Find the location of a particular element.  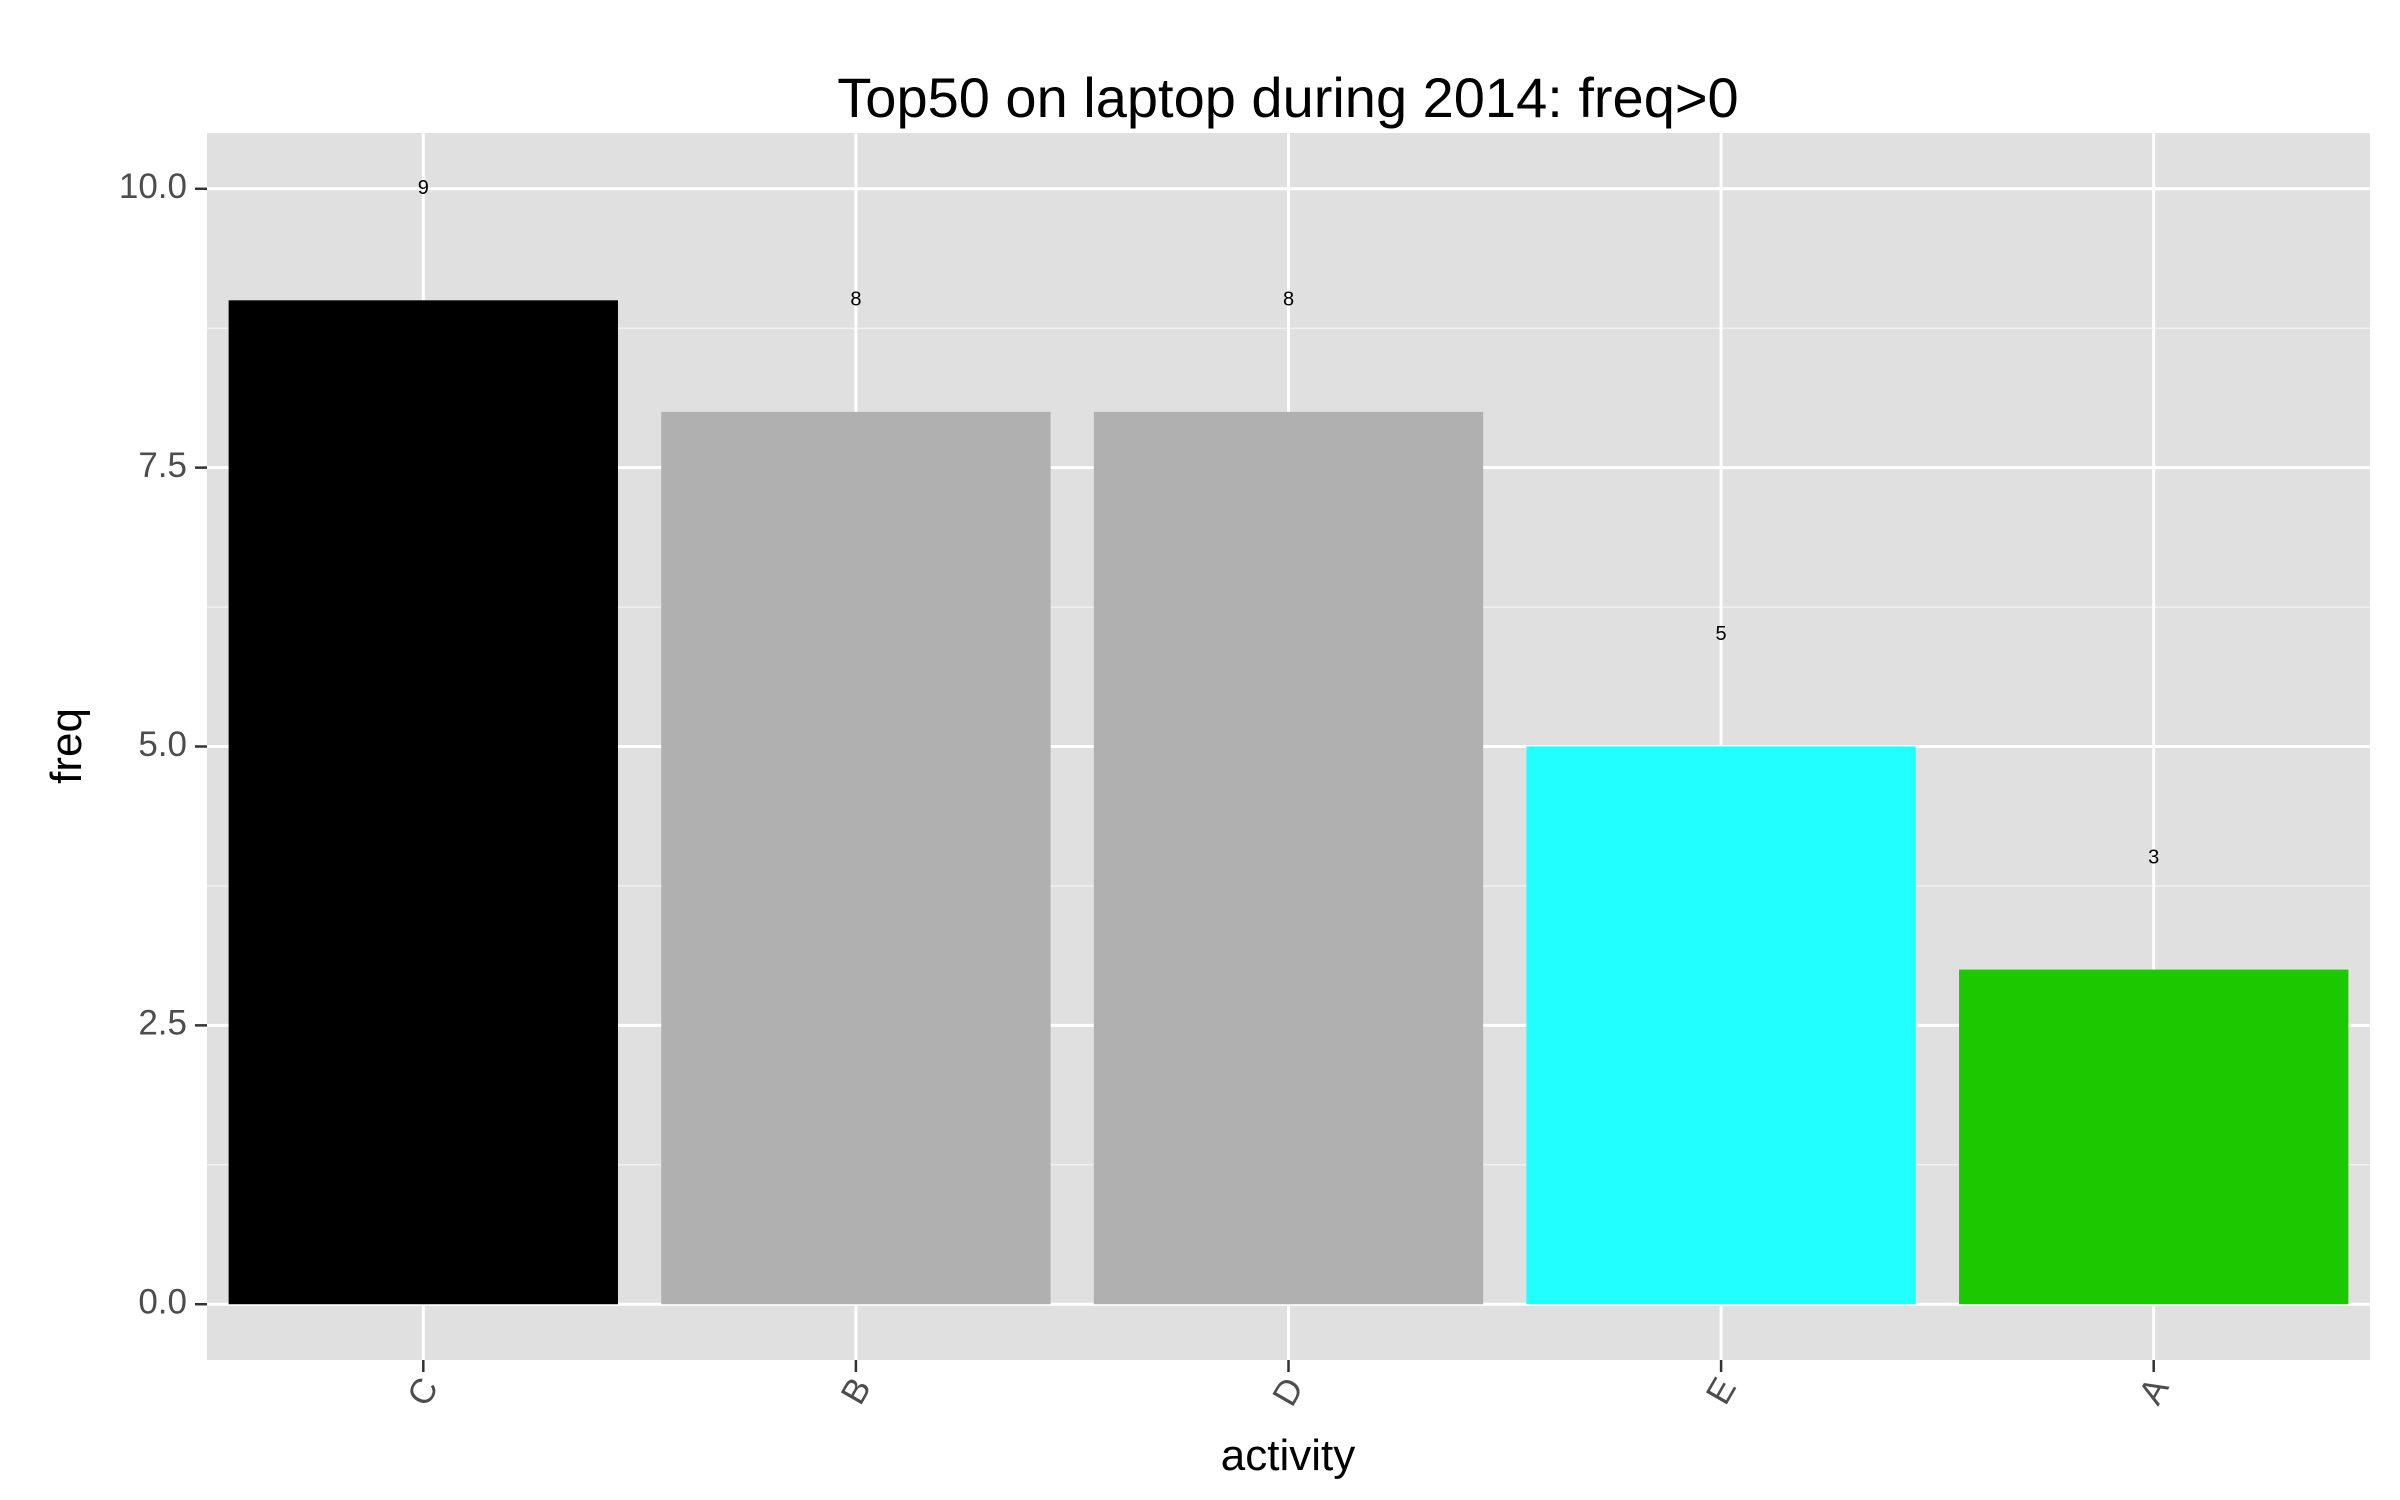

bar-D is located at coordinates (1288, 858).